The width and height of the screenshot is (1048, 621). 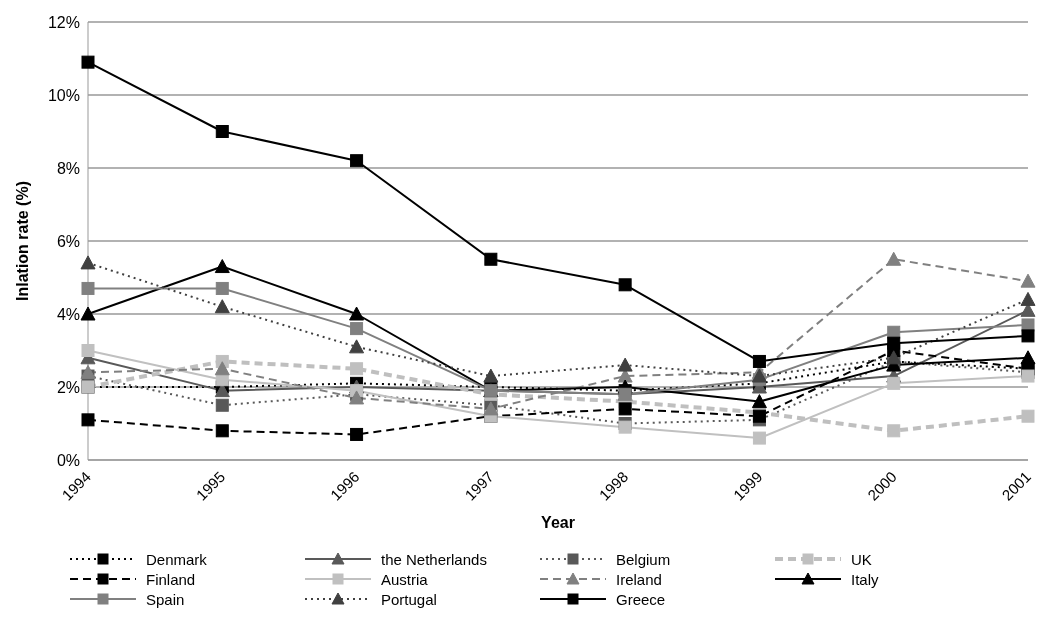 What do you see at coordinates (171, 579) in the screenshot?
I see `legend-label: Finland` at bounding box center [171, 579].